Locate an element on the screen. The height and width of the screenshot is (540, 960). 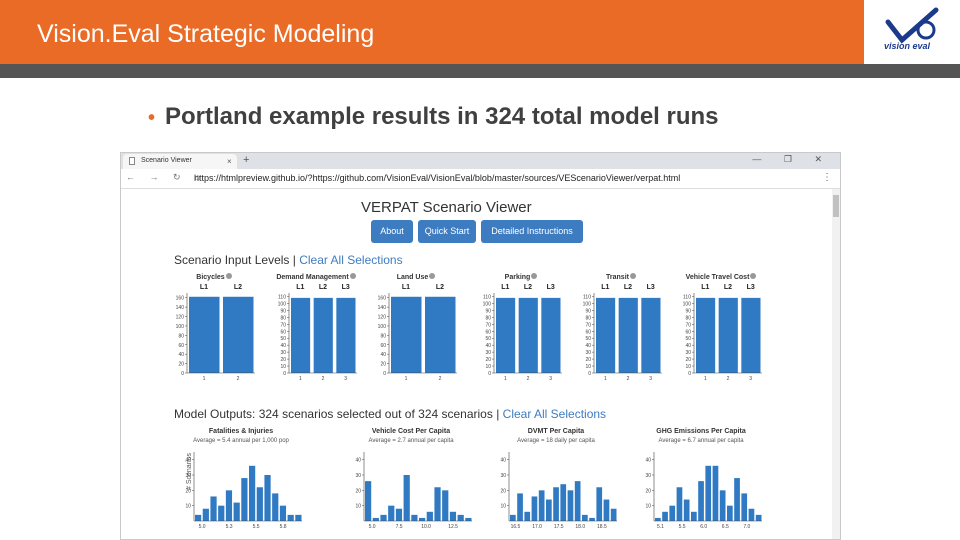
chart-bicycles: Bicycles 160 140 120 100 80 60 40 20 0 L1 L2 1 2 is located at coordinates (214, 328).